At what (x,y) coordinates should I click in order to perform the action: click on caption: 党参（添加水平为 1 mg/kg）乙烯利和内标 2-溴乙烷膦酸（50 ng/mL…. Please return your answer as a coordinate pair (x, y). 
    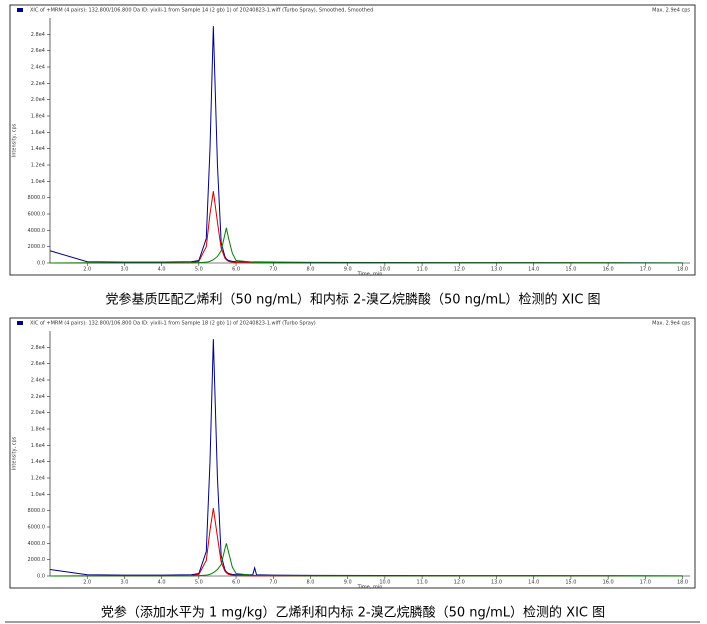
    Looking at the image, I should click on (353, 613).